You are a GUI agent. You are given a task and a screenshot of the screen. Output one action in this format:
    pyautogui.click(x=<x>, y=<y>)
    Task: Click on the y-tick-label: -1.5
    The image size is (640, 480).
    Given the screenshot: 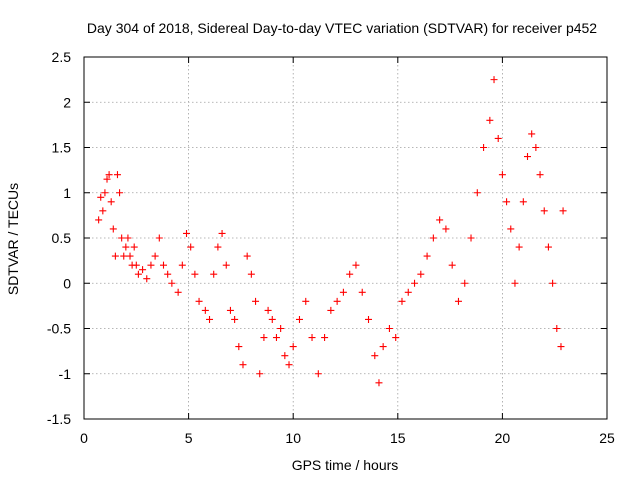 What is the action you would take?
    pyautogui.click(x=59, y=419)
    